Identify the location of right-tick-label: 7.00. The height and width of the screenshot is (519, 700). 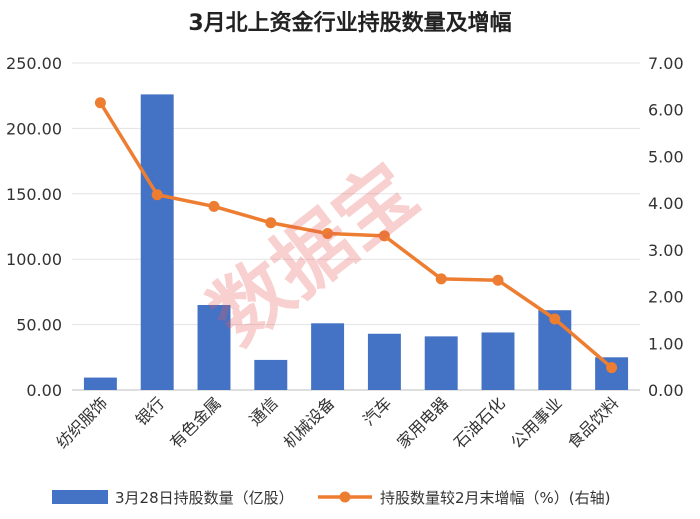
(666, 63).